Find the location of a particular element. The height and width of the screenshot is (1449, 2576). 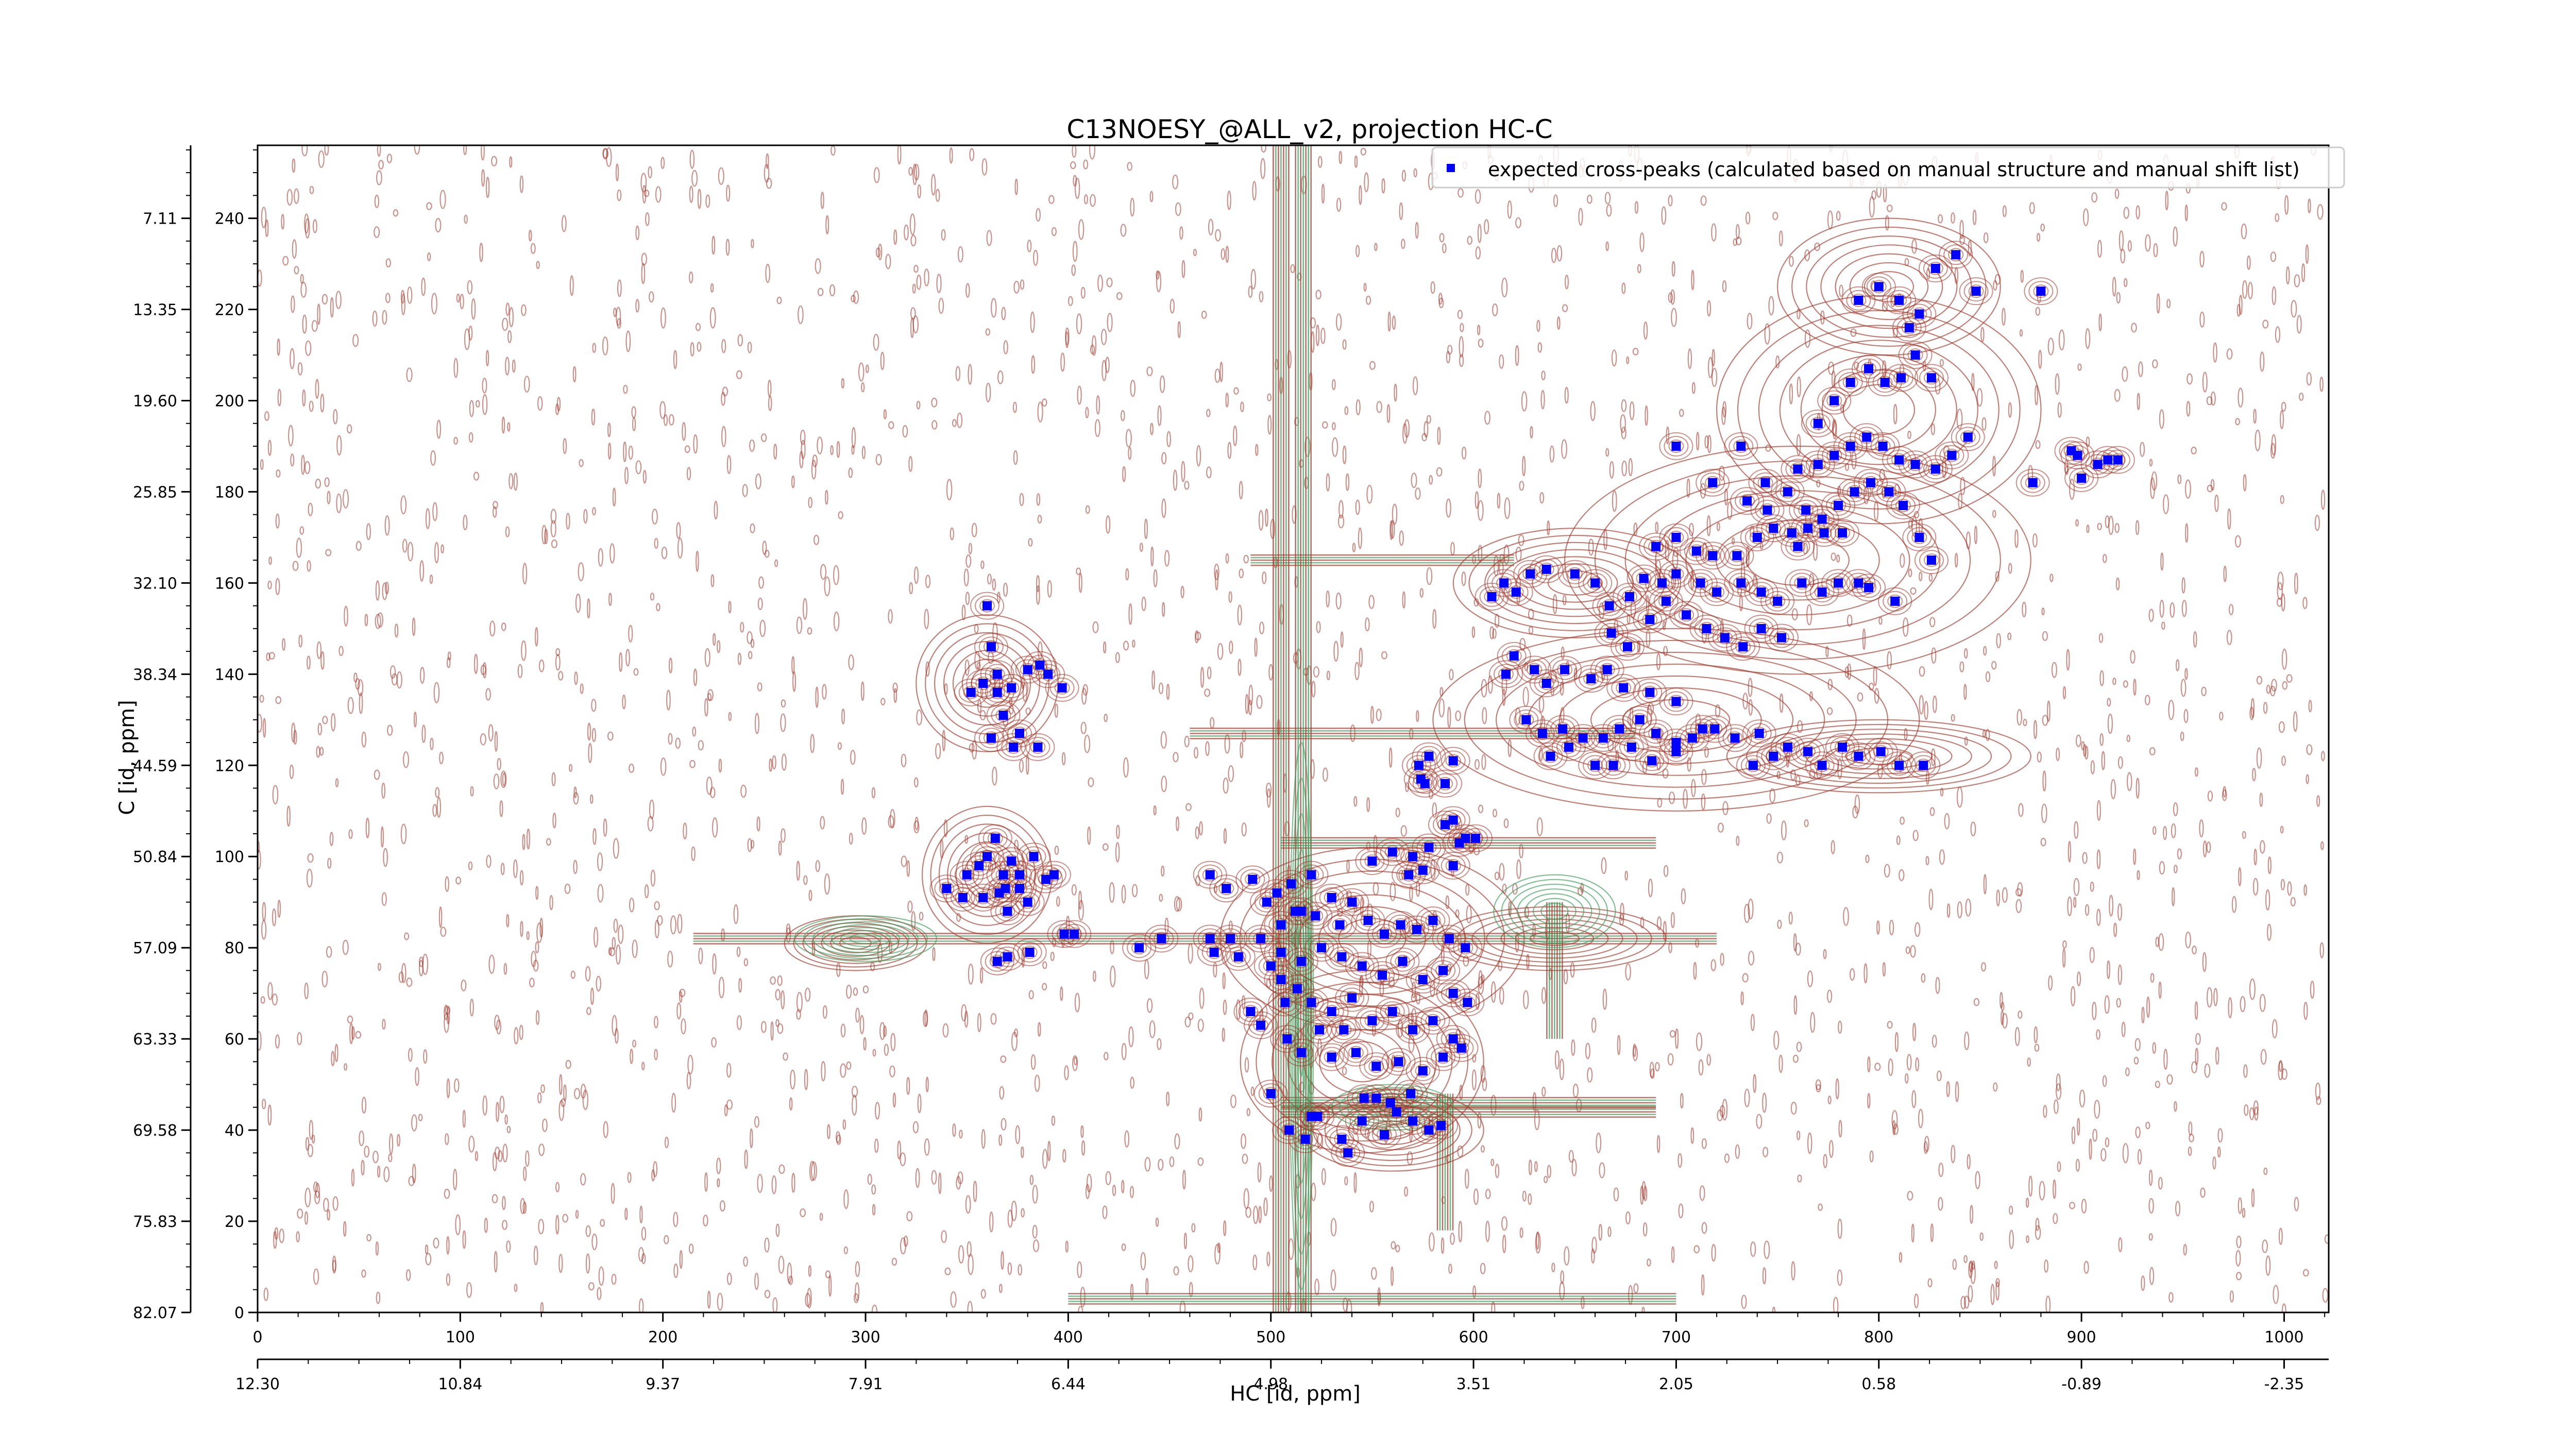

ppm-y-tick-label: 19.60 is located at coordinates (155, 401).